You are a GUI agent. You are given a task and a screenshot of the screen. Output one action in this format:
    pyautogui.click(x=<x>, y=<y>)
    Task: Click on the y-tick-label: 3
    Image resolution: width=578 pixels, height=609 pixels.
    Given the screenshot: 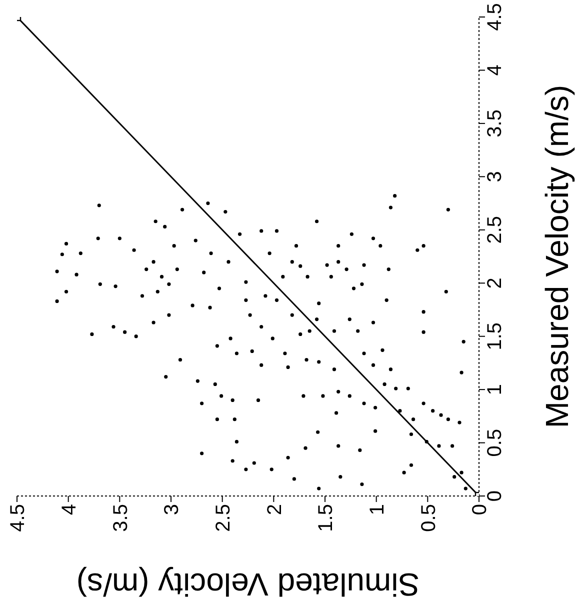 What is the action you would take?
    pyautogui.click(x=495, y=176)
    